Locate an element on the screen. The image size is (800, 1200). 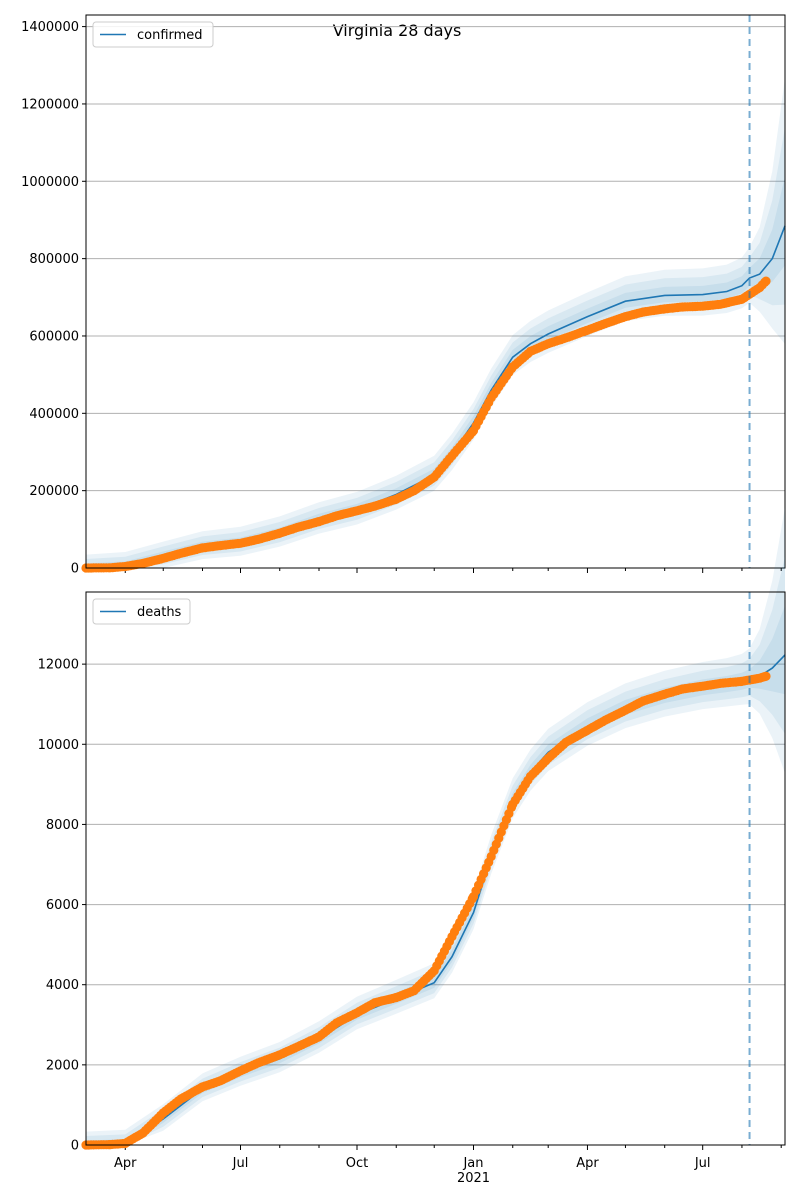
y-tick-label: 1000000 is located at coordinates (50, 182).